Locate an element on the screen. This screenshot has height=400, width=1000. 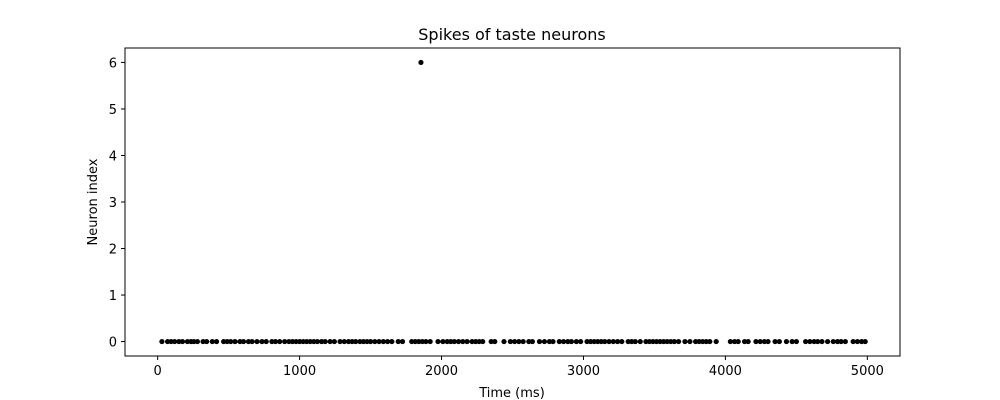
x-tick-label: 2000 is located at coordinates (441, 371).